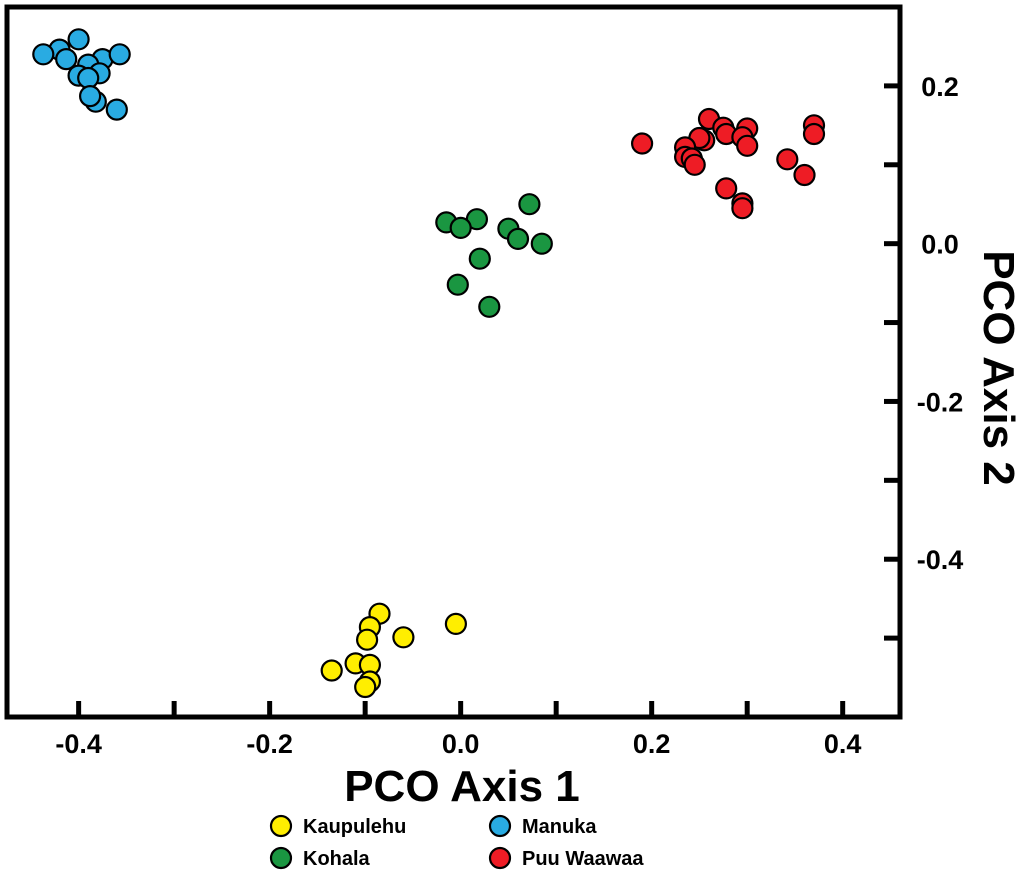  Describe the element at coordinates (78, 744) in the screenshot. I see `x-tick-label: -0.4` at that location.